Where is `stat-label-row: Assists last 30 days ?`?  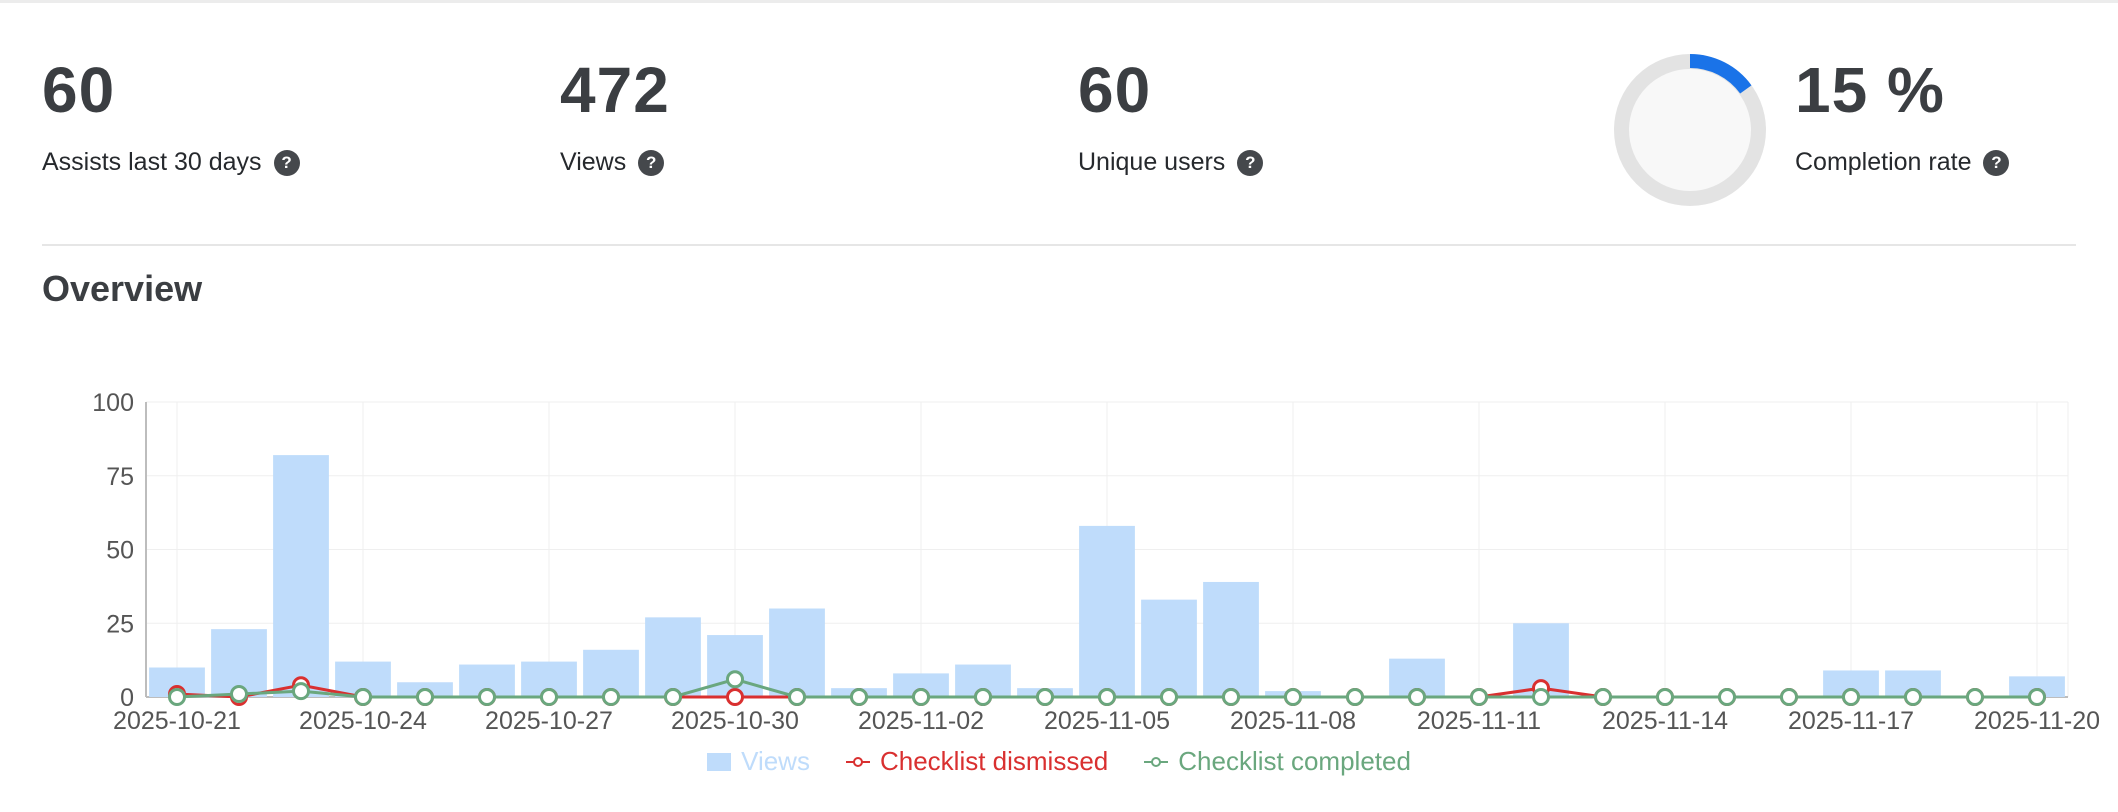
stat-label-row: Assists last 30 days ? is located at coordinates (171, 162).